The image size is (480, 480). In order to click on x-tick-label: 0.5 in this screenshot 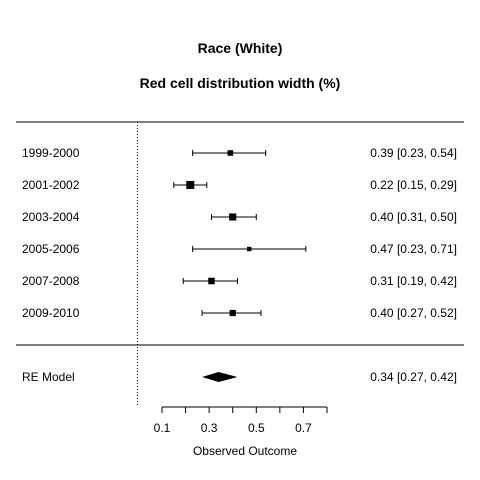, I will do `click(256, 428)`.